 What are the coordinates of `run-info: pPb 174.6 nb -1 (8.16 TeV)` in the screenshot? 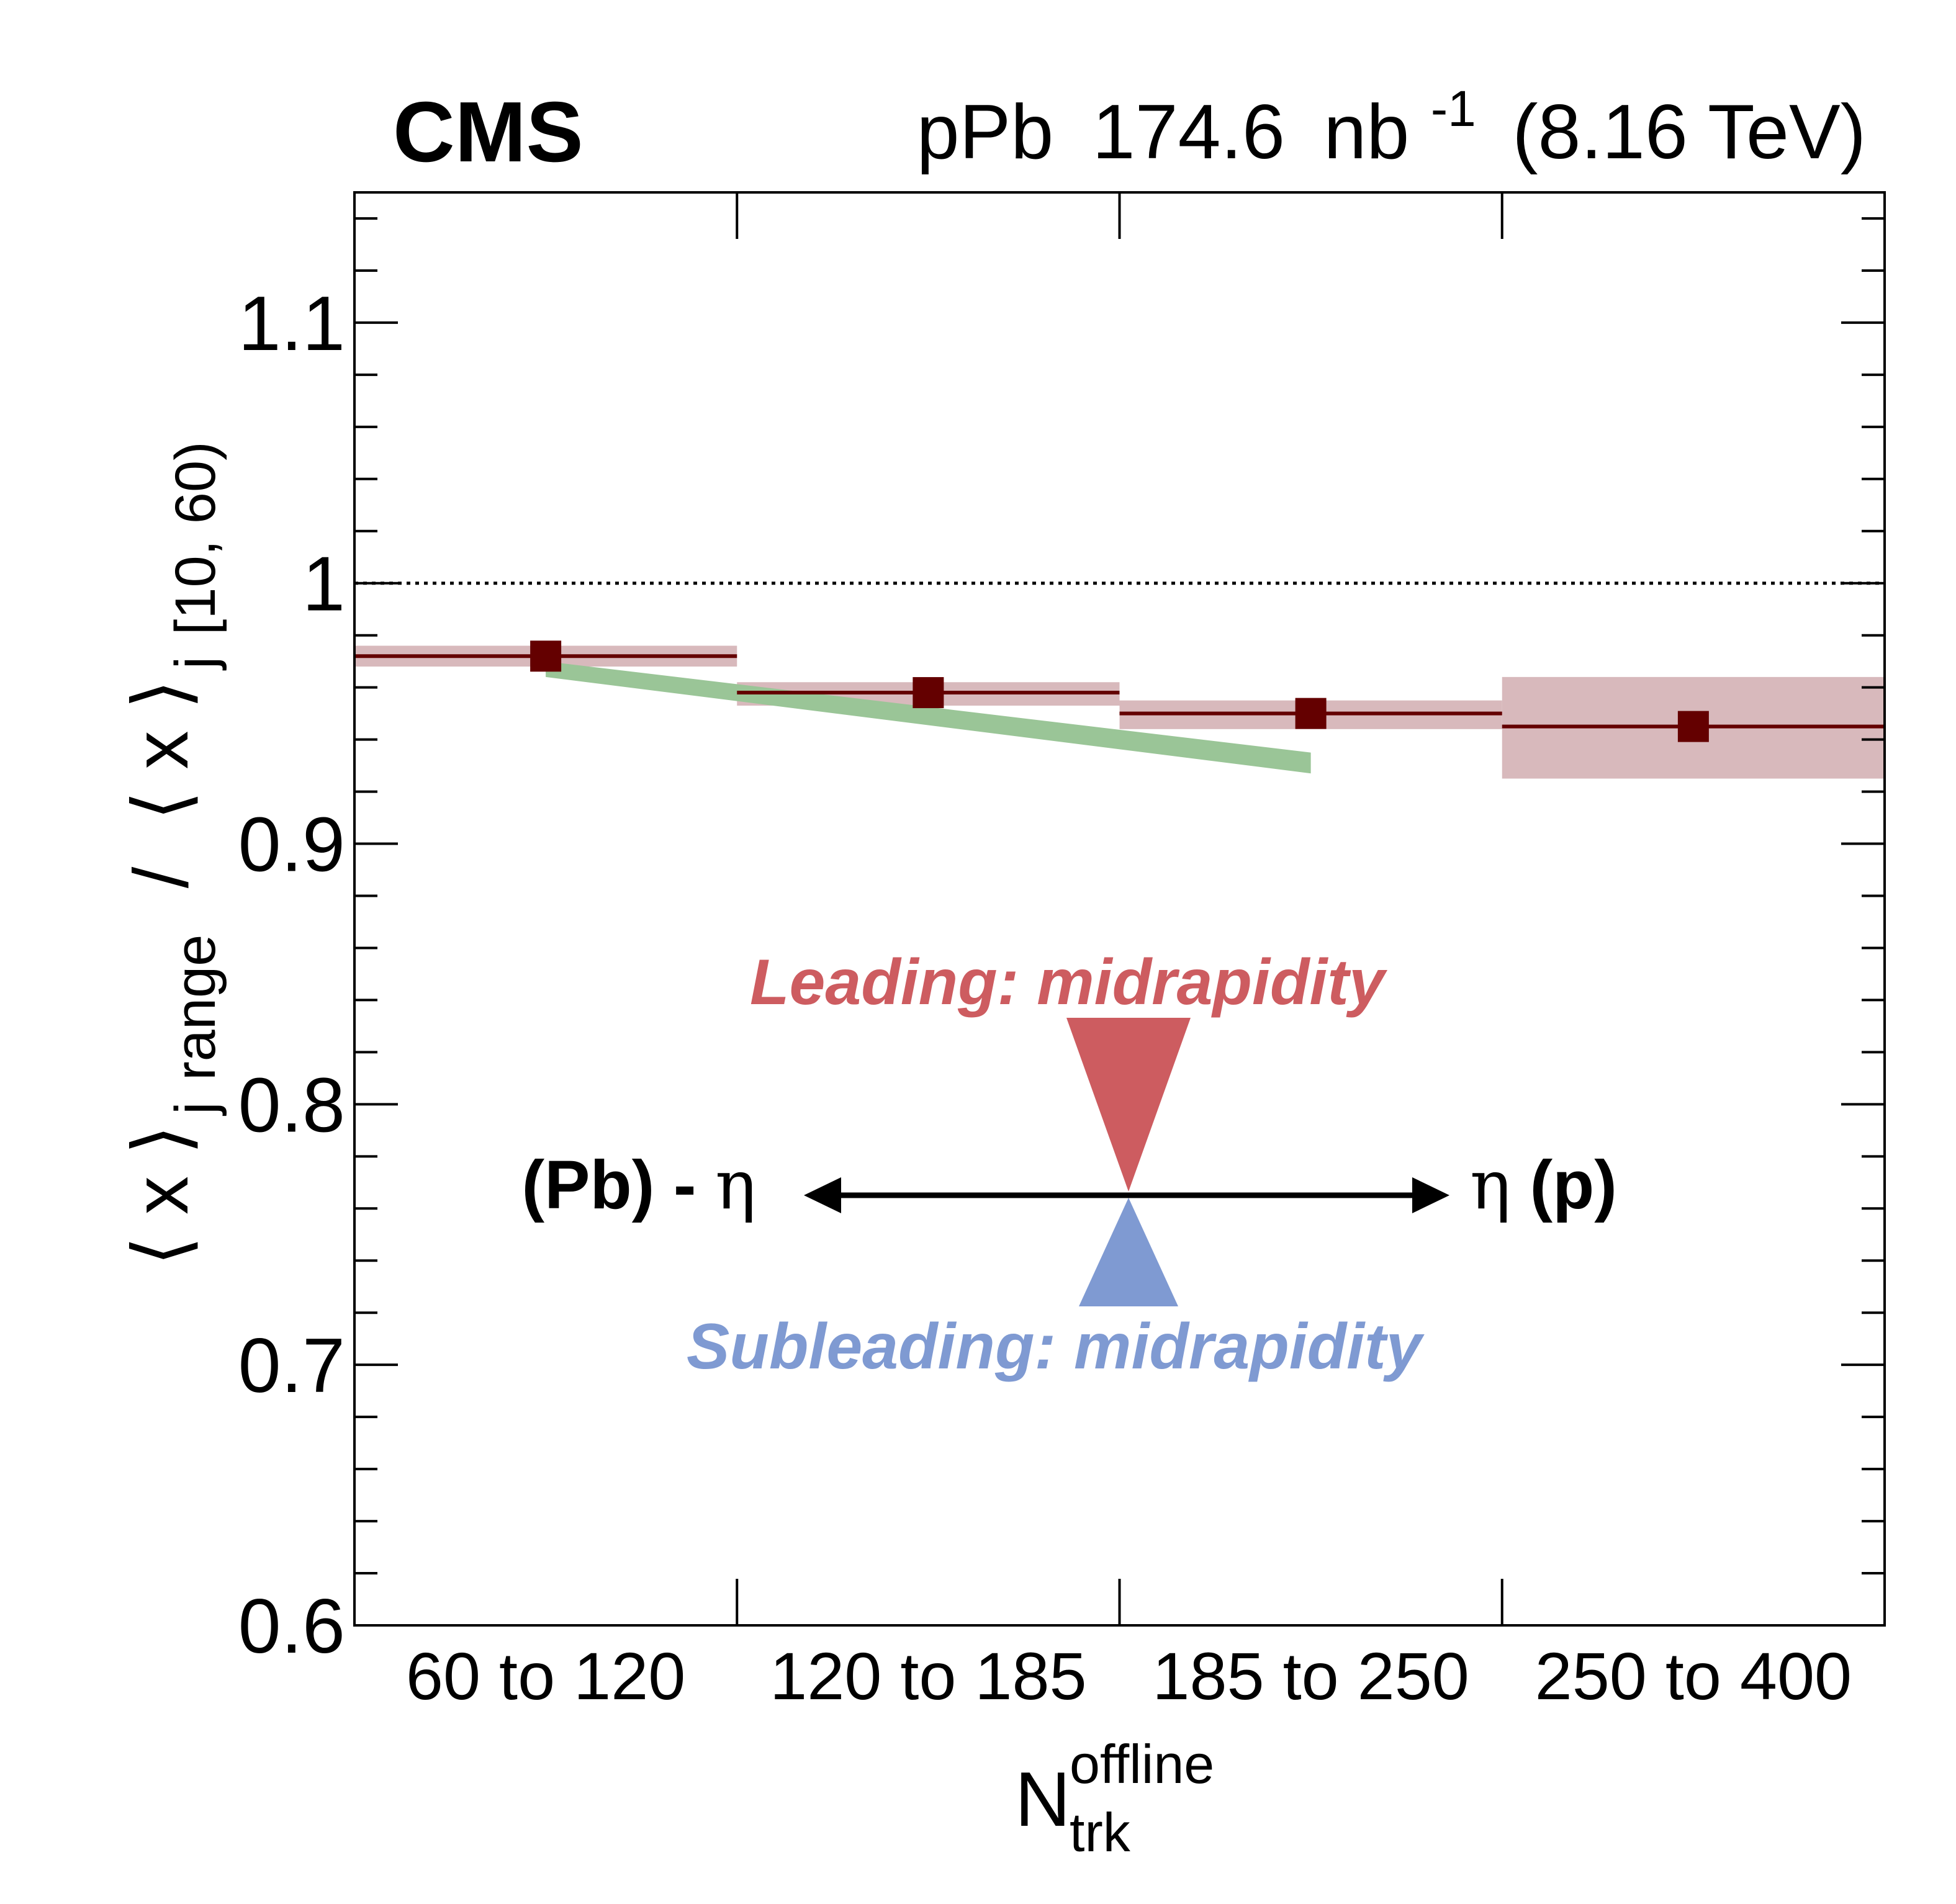 It's located at (1391, 116).